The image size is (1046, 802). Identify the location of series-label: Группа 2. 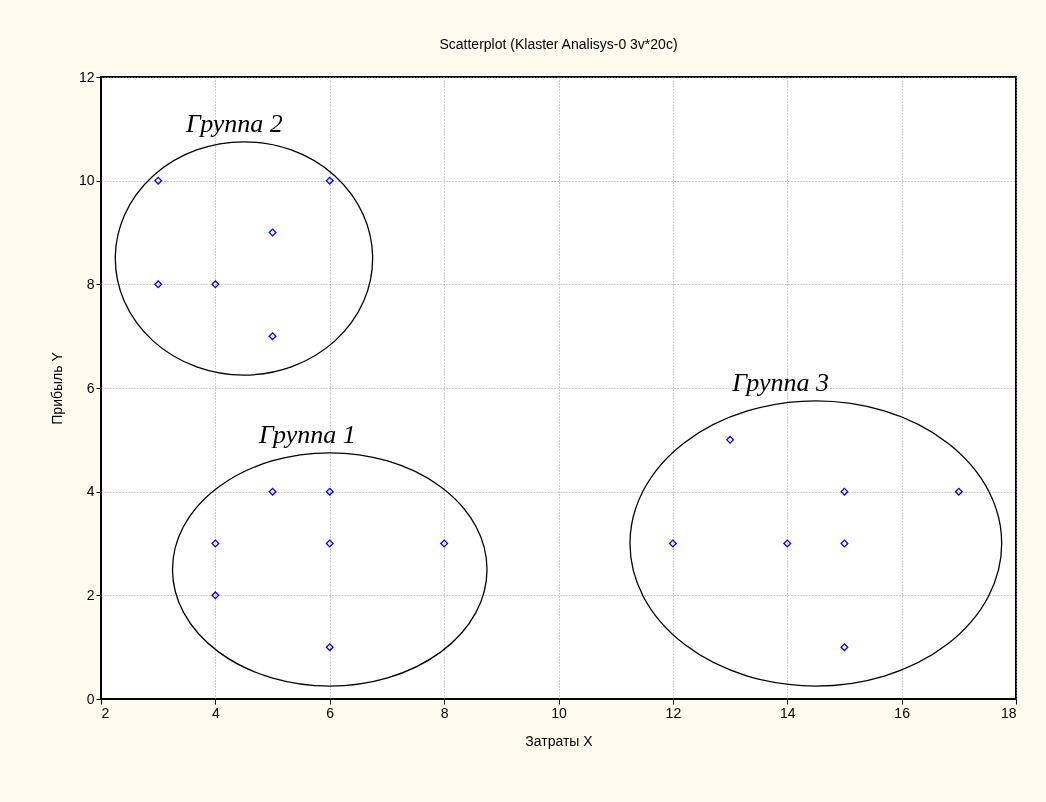
(234, 123).